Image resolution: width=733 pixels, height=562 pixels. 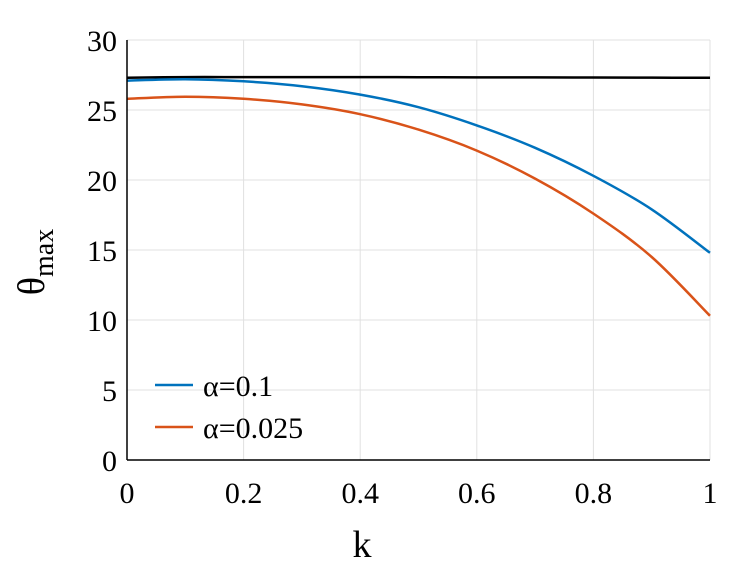 What do you see at coordinates (44, 253) in the screenshot?
I see `y-axis-label-sub: max` at bounding box center [44, 253].